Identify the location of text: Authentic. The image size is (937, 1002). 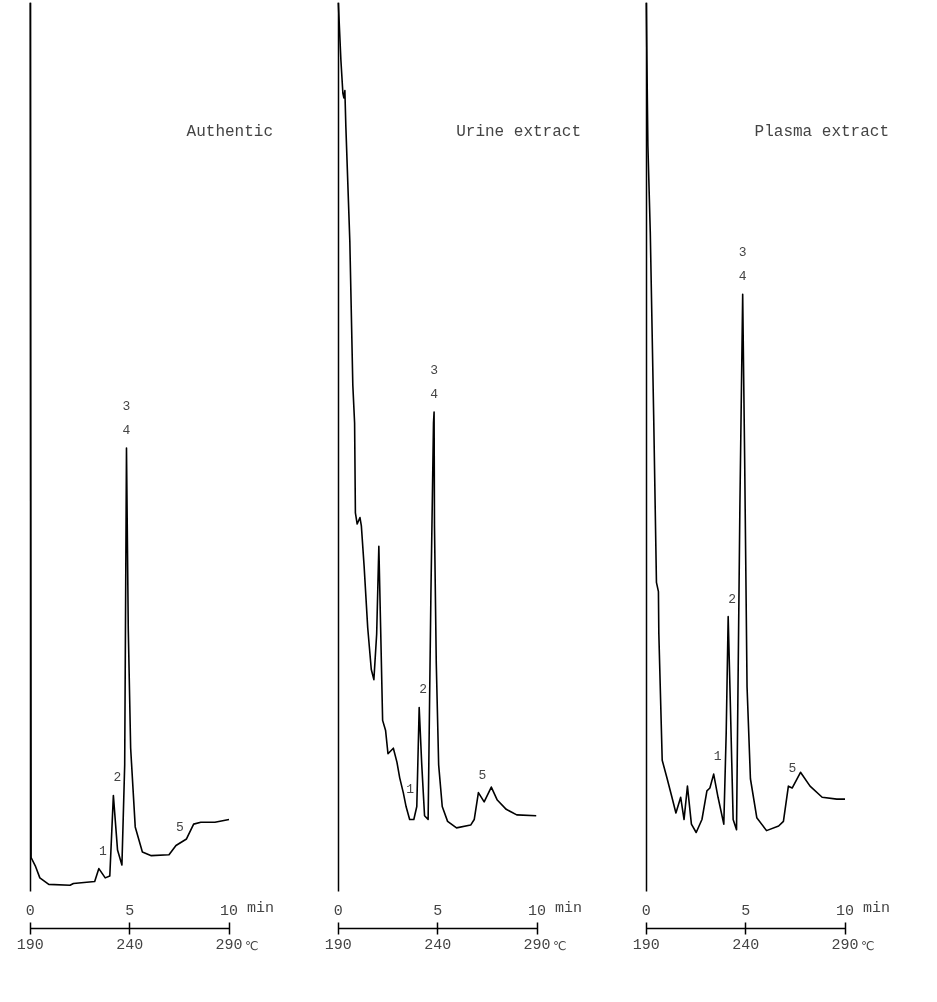
(230, 131).